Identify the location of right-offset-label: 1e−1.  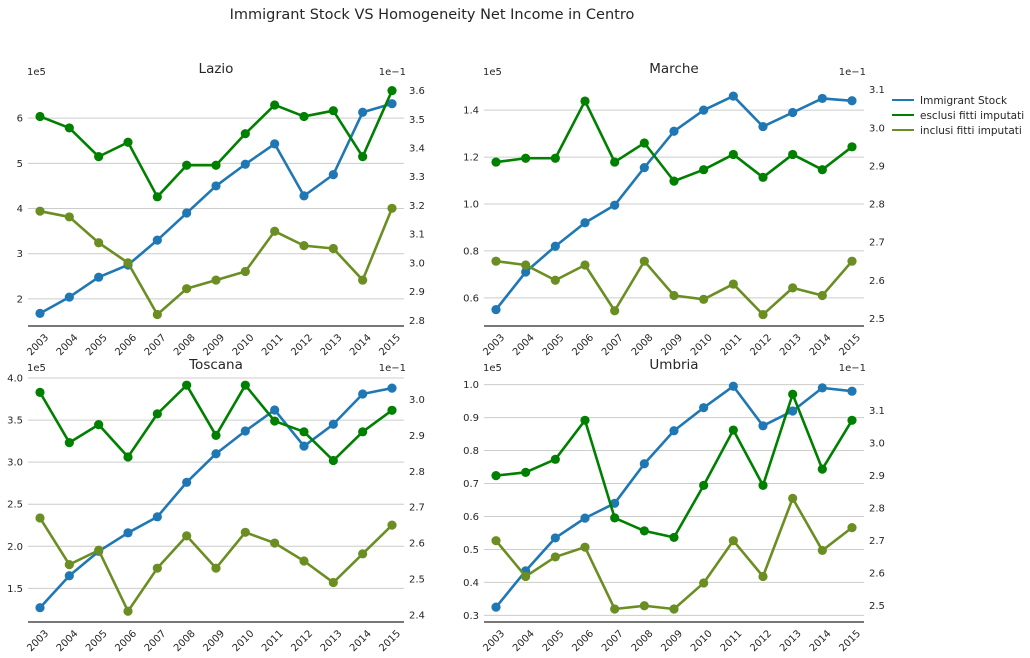
(392, 368).